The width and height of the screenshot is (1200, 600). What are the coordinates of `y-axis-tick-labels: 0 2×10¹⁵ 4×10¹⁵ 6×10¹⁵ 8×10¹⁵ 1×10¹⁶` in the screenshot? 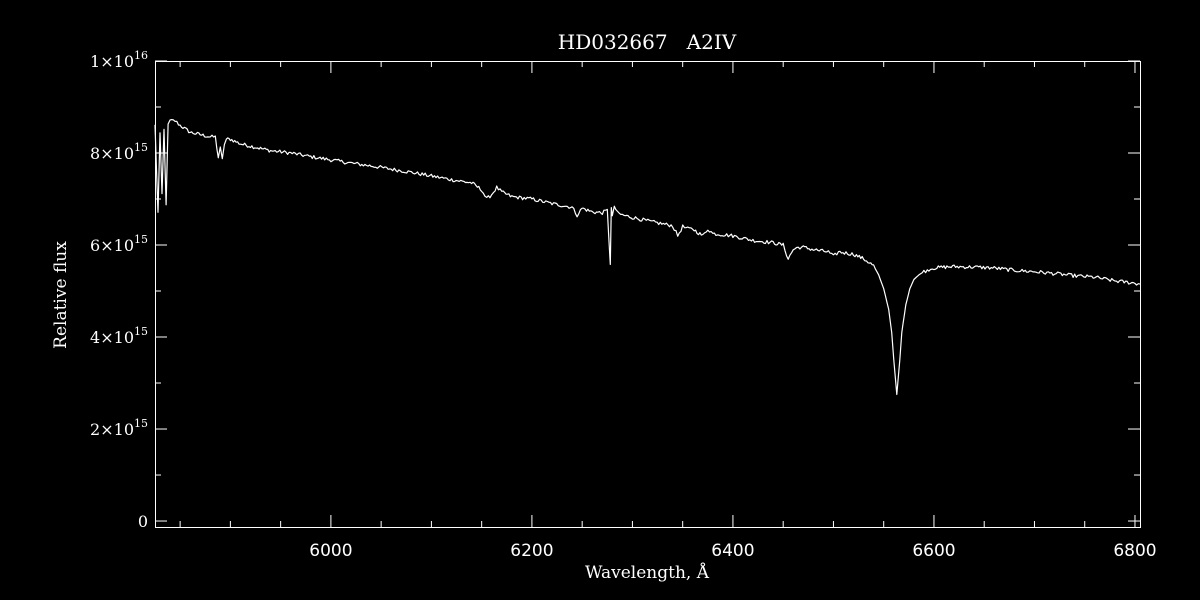 It's located at (119, 290).